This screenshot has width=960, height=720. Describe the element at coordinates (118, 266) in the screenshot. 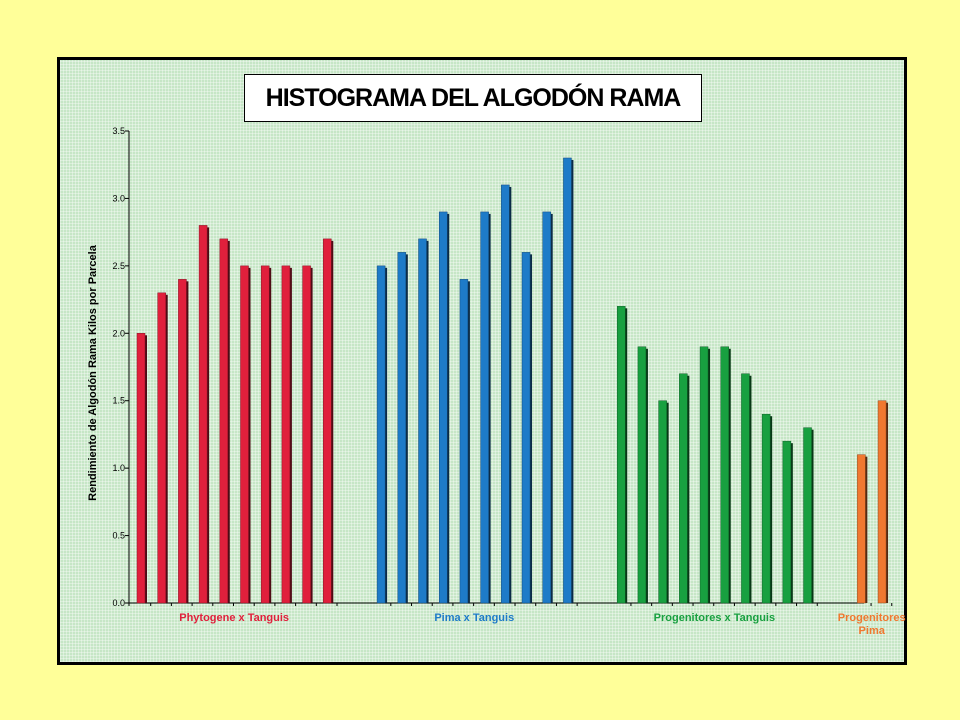

I see `y-tick-label: 2.5` at that location.